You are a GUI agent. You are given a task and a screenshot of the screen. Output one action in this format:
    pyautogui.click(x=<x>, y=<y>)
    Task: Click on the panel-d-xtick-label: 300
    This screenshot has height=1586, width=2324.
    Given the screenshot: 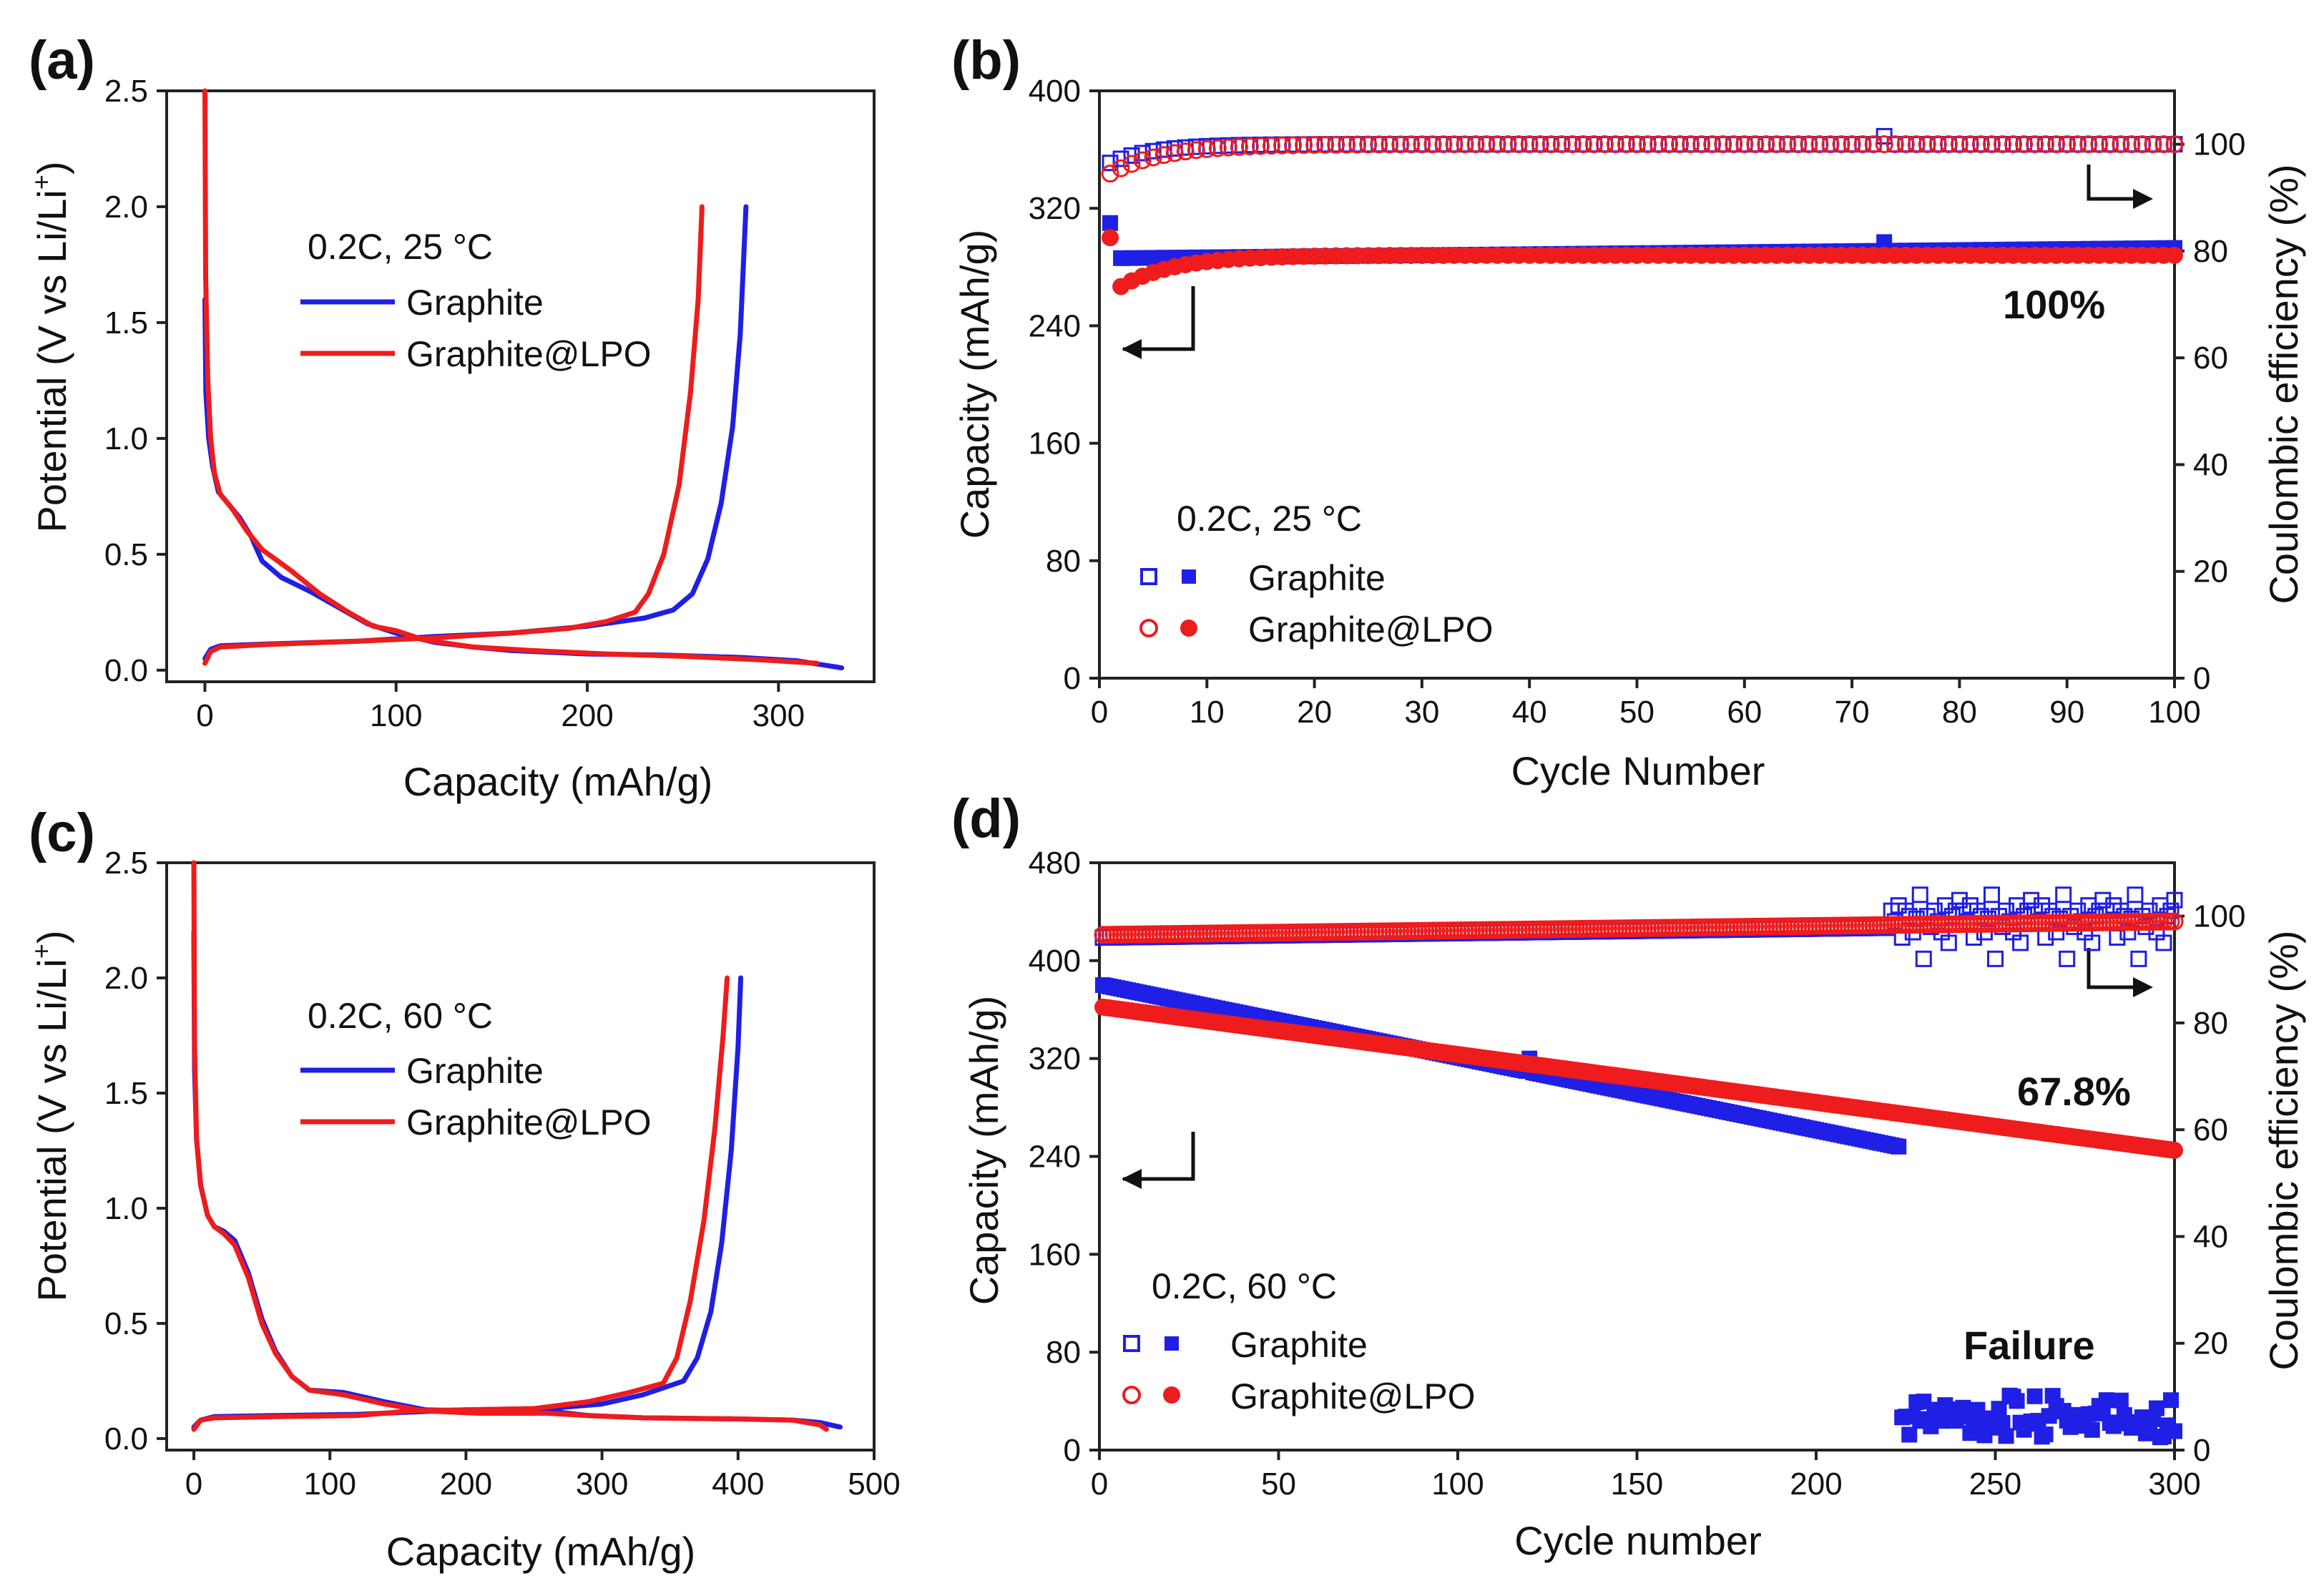 What is the action you would take?
    pyautogui.click(x=2174, y=1484)
    